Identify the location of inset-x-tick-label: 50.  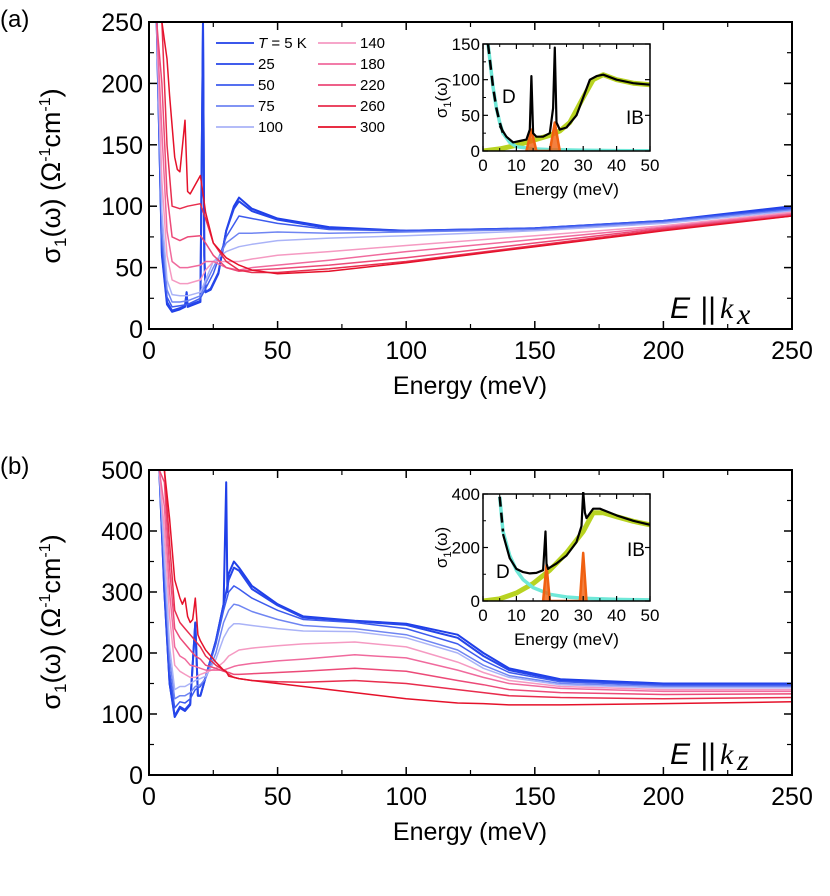
(650, 165).